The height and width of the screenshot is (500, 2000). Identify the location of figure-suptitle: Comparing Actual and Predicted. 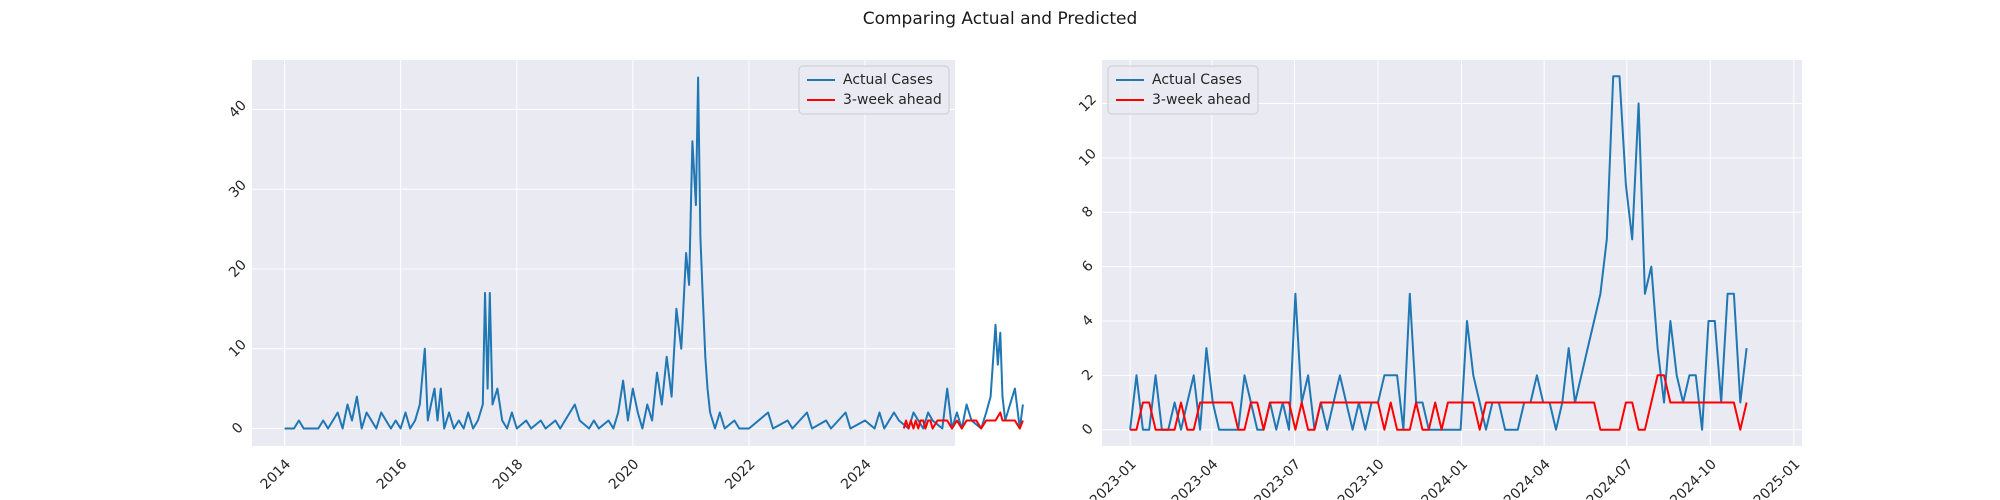
(1000, 19).